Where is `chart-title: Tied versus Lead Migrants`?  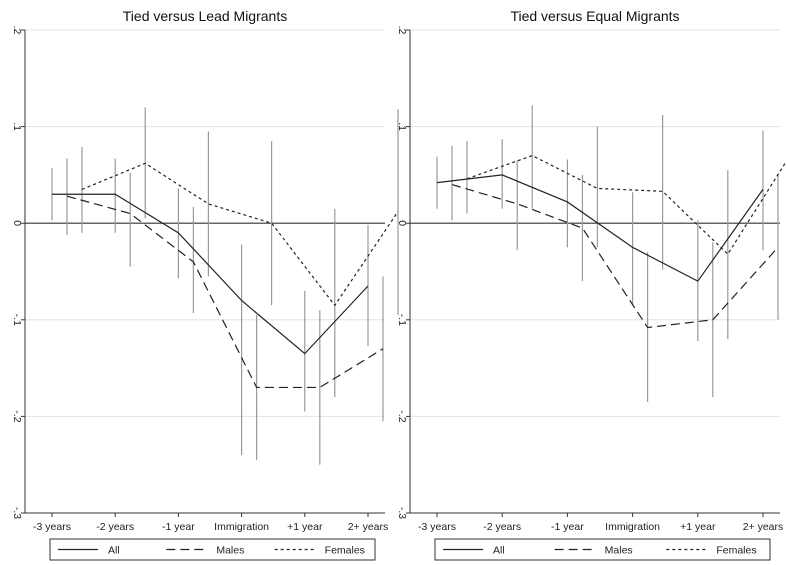 chart-title: Tied versus Lead Migrants is located at coordinates (205, 16).